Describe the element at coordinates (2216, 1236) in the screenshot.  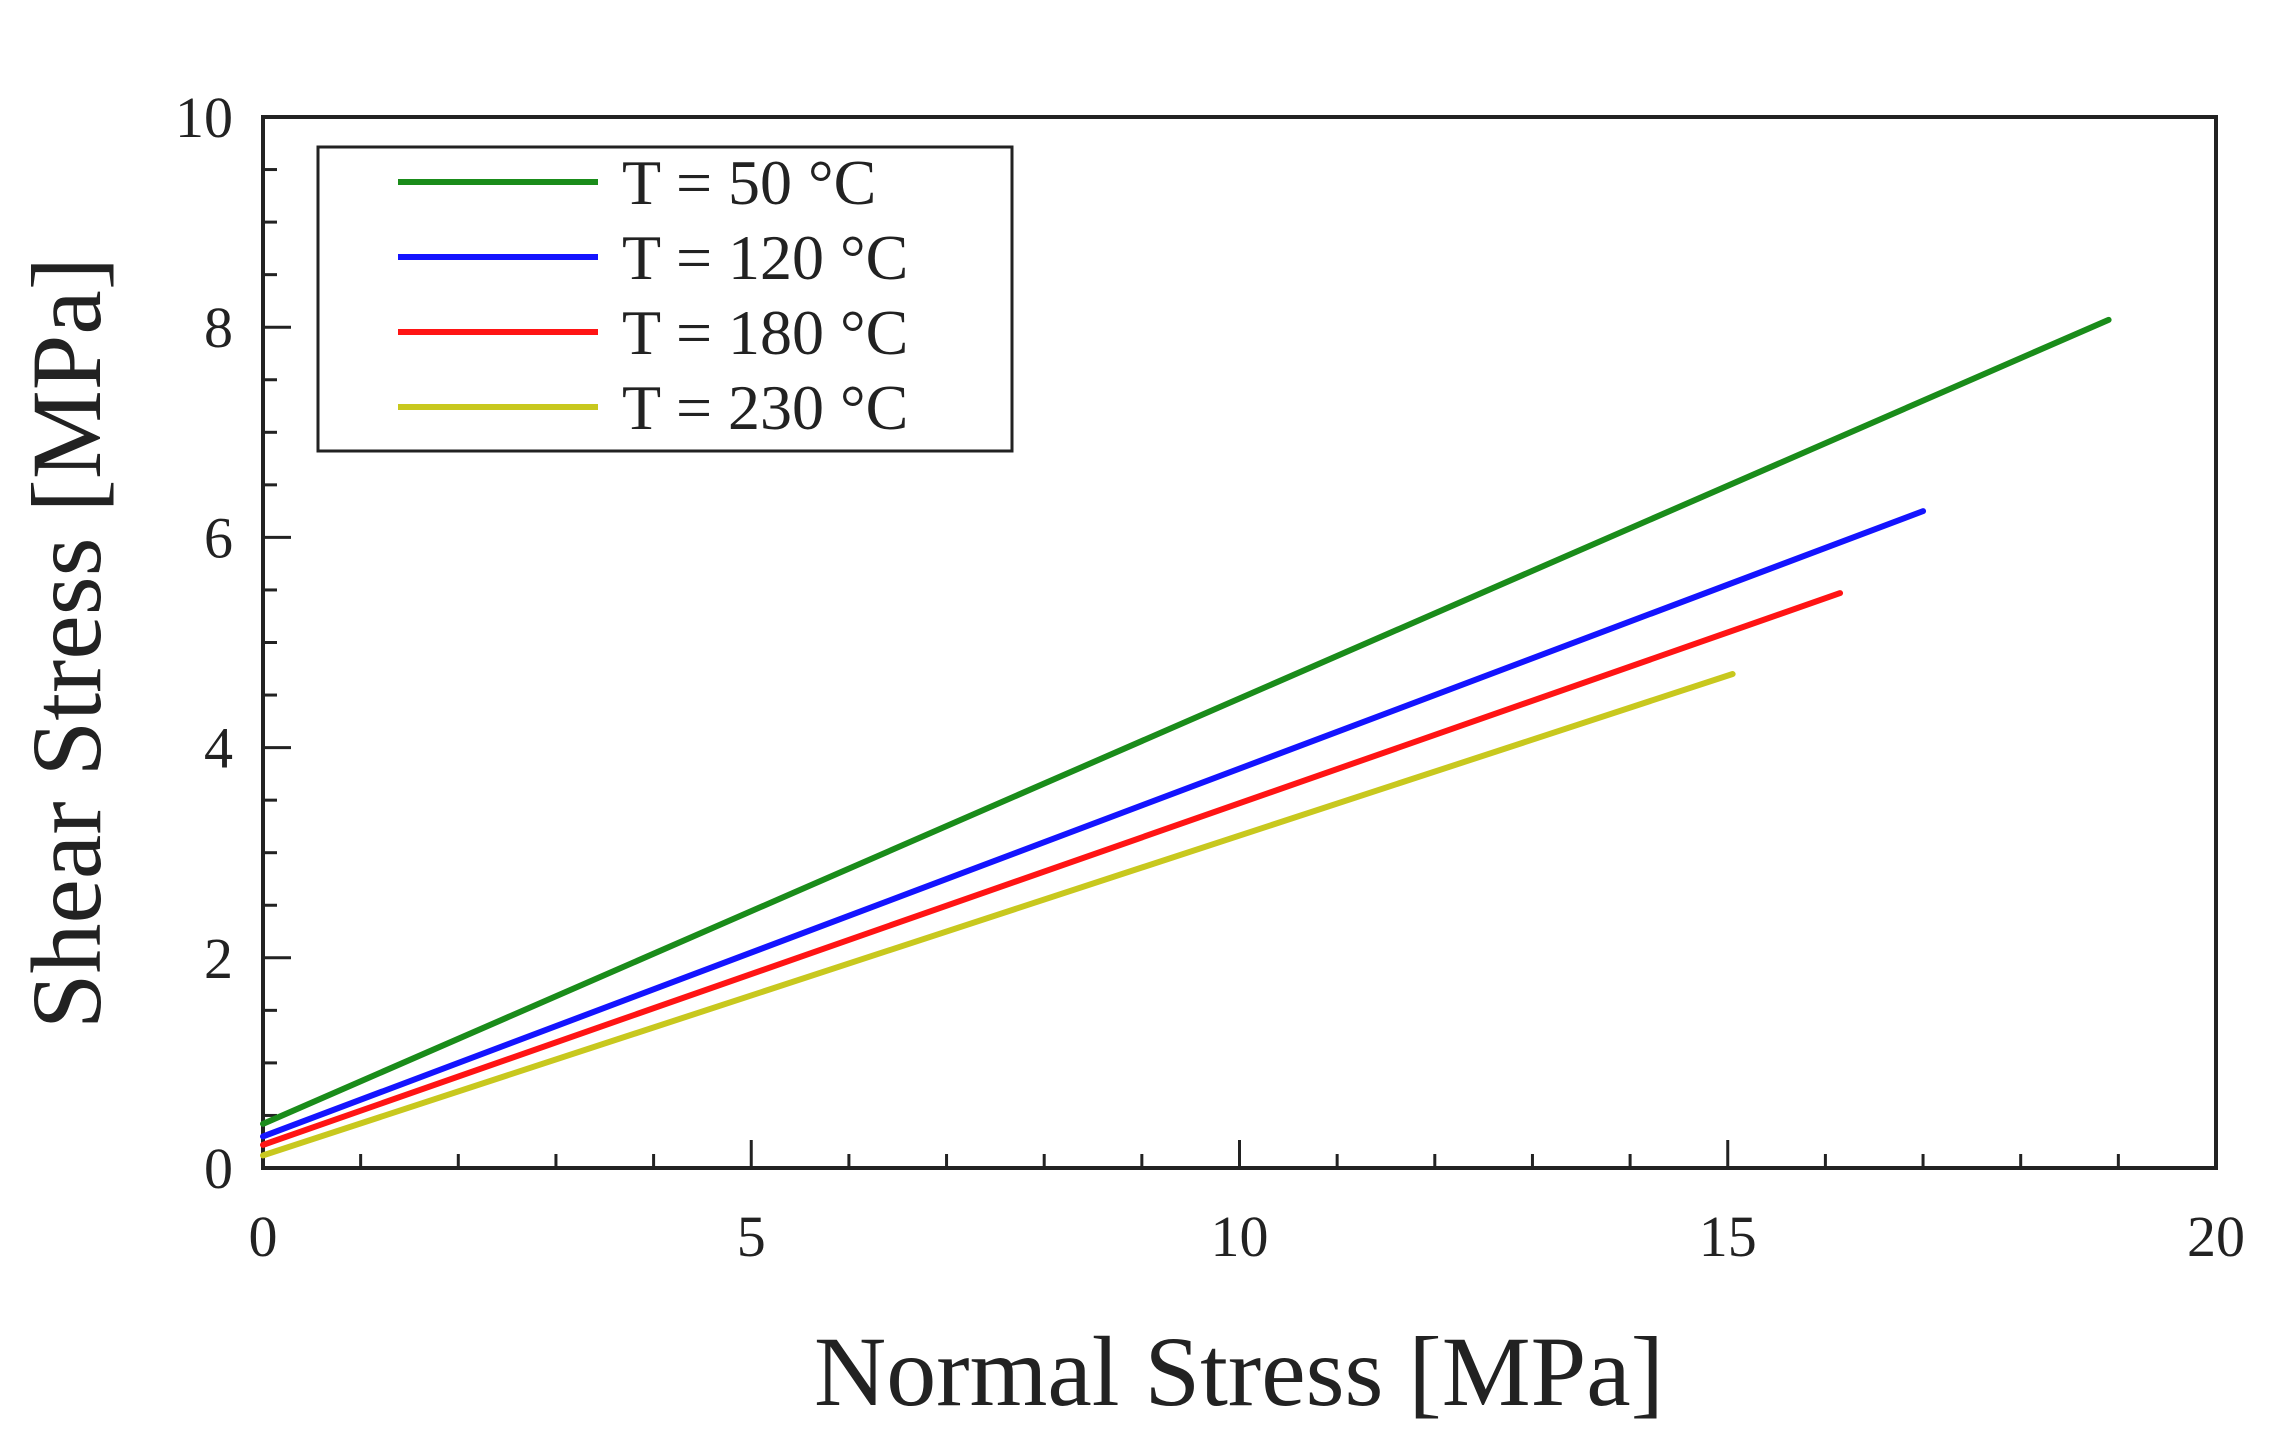
I see `x-tick-label: 20` at that location.